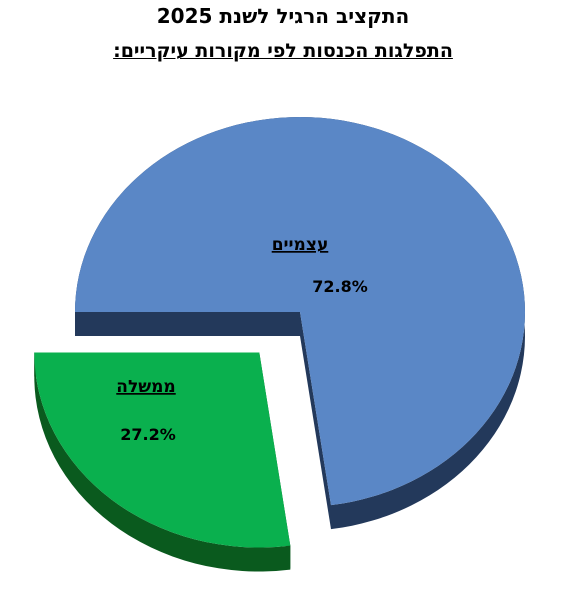  Describe the element at coordinates (300, 245) in the screenshot. I see `slice-label-1: עצמיים` at that location.